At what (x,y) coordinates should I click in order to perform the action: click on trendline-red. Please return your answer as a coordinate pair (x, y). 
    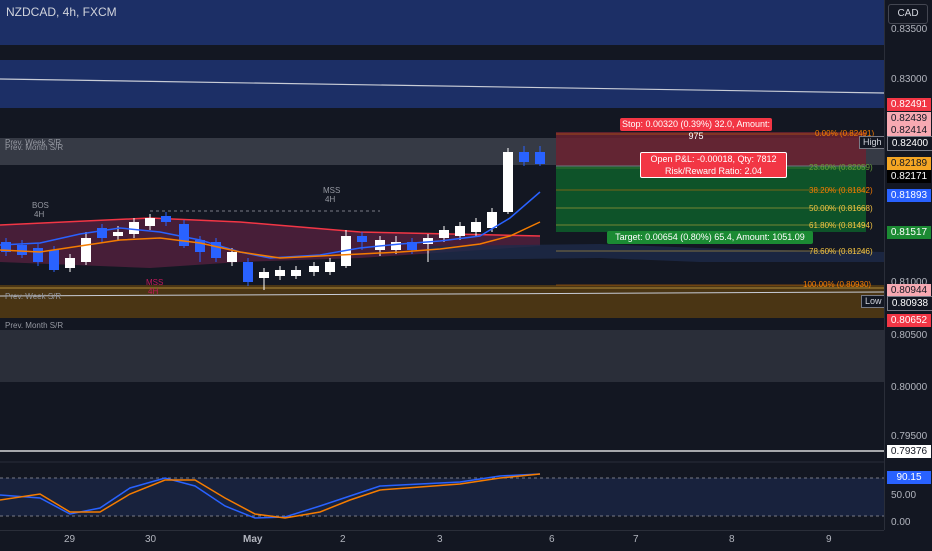
    Looking at the image, I should click on (270, 227).